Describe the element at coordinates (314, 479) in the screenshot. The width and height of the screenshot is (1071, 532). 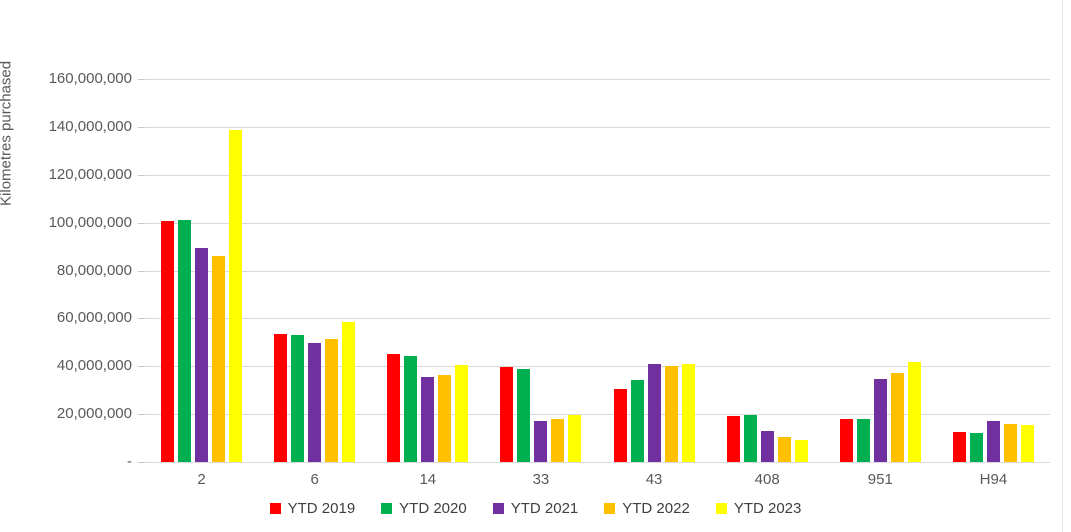
I see `x-axis-label-6: 6` at that location.